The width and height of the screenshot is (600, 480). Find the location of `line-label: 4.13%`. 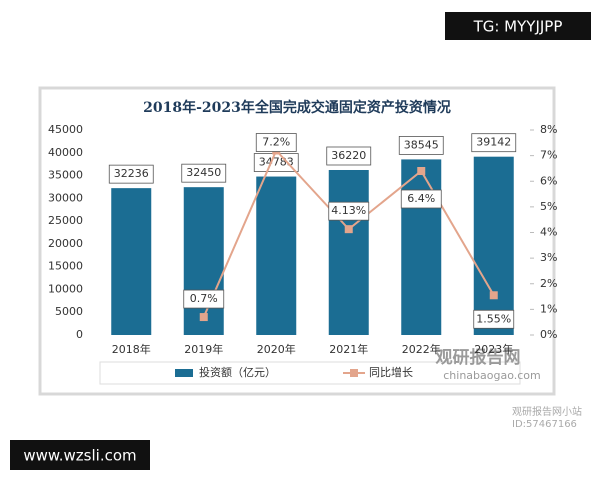

line-label: 4.13% is located at coordinates (348, 210).